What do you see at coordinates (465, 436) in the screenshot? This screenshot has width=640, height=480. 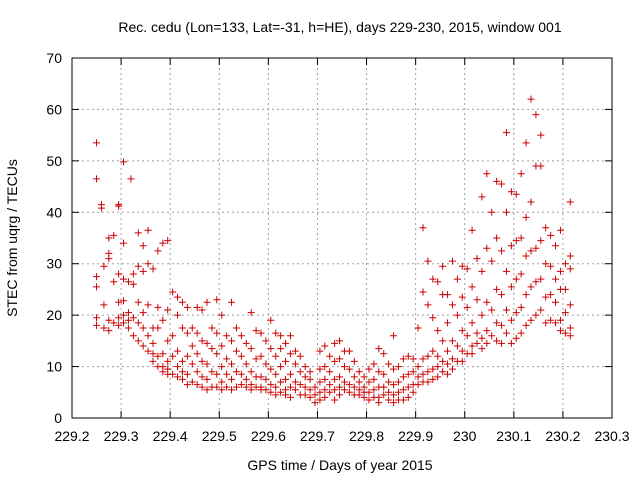 I see `x-tick-label: 230` at bounding box center [465, 436].